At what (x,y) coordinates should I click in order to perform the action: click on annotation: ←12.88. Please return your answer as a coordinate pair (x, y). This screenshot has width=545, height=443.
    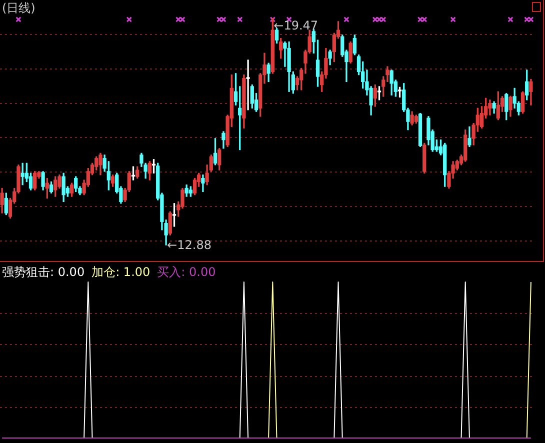
    Looking at the image, I should click on (189, 245).